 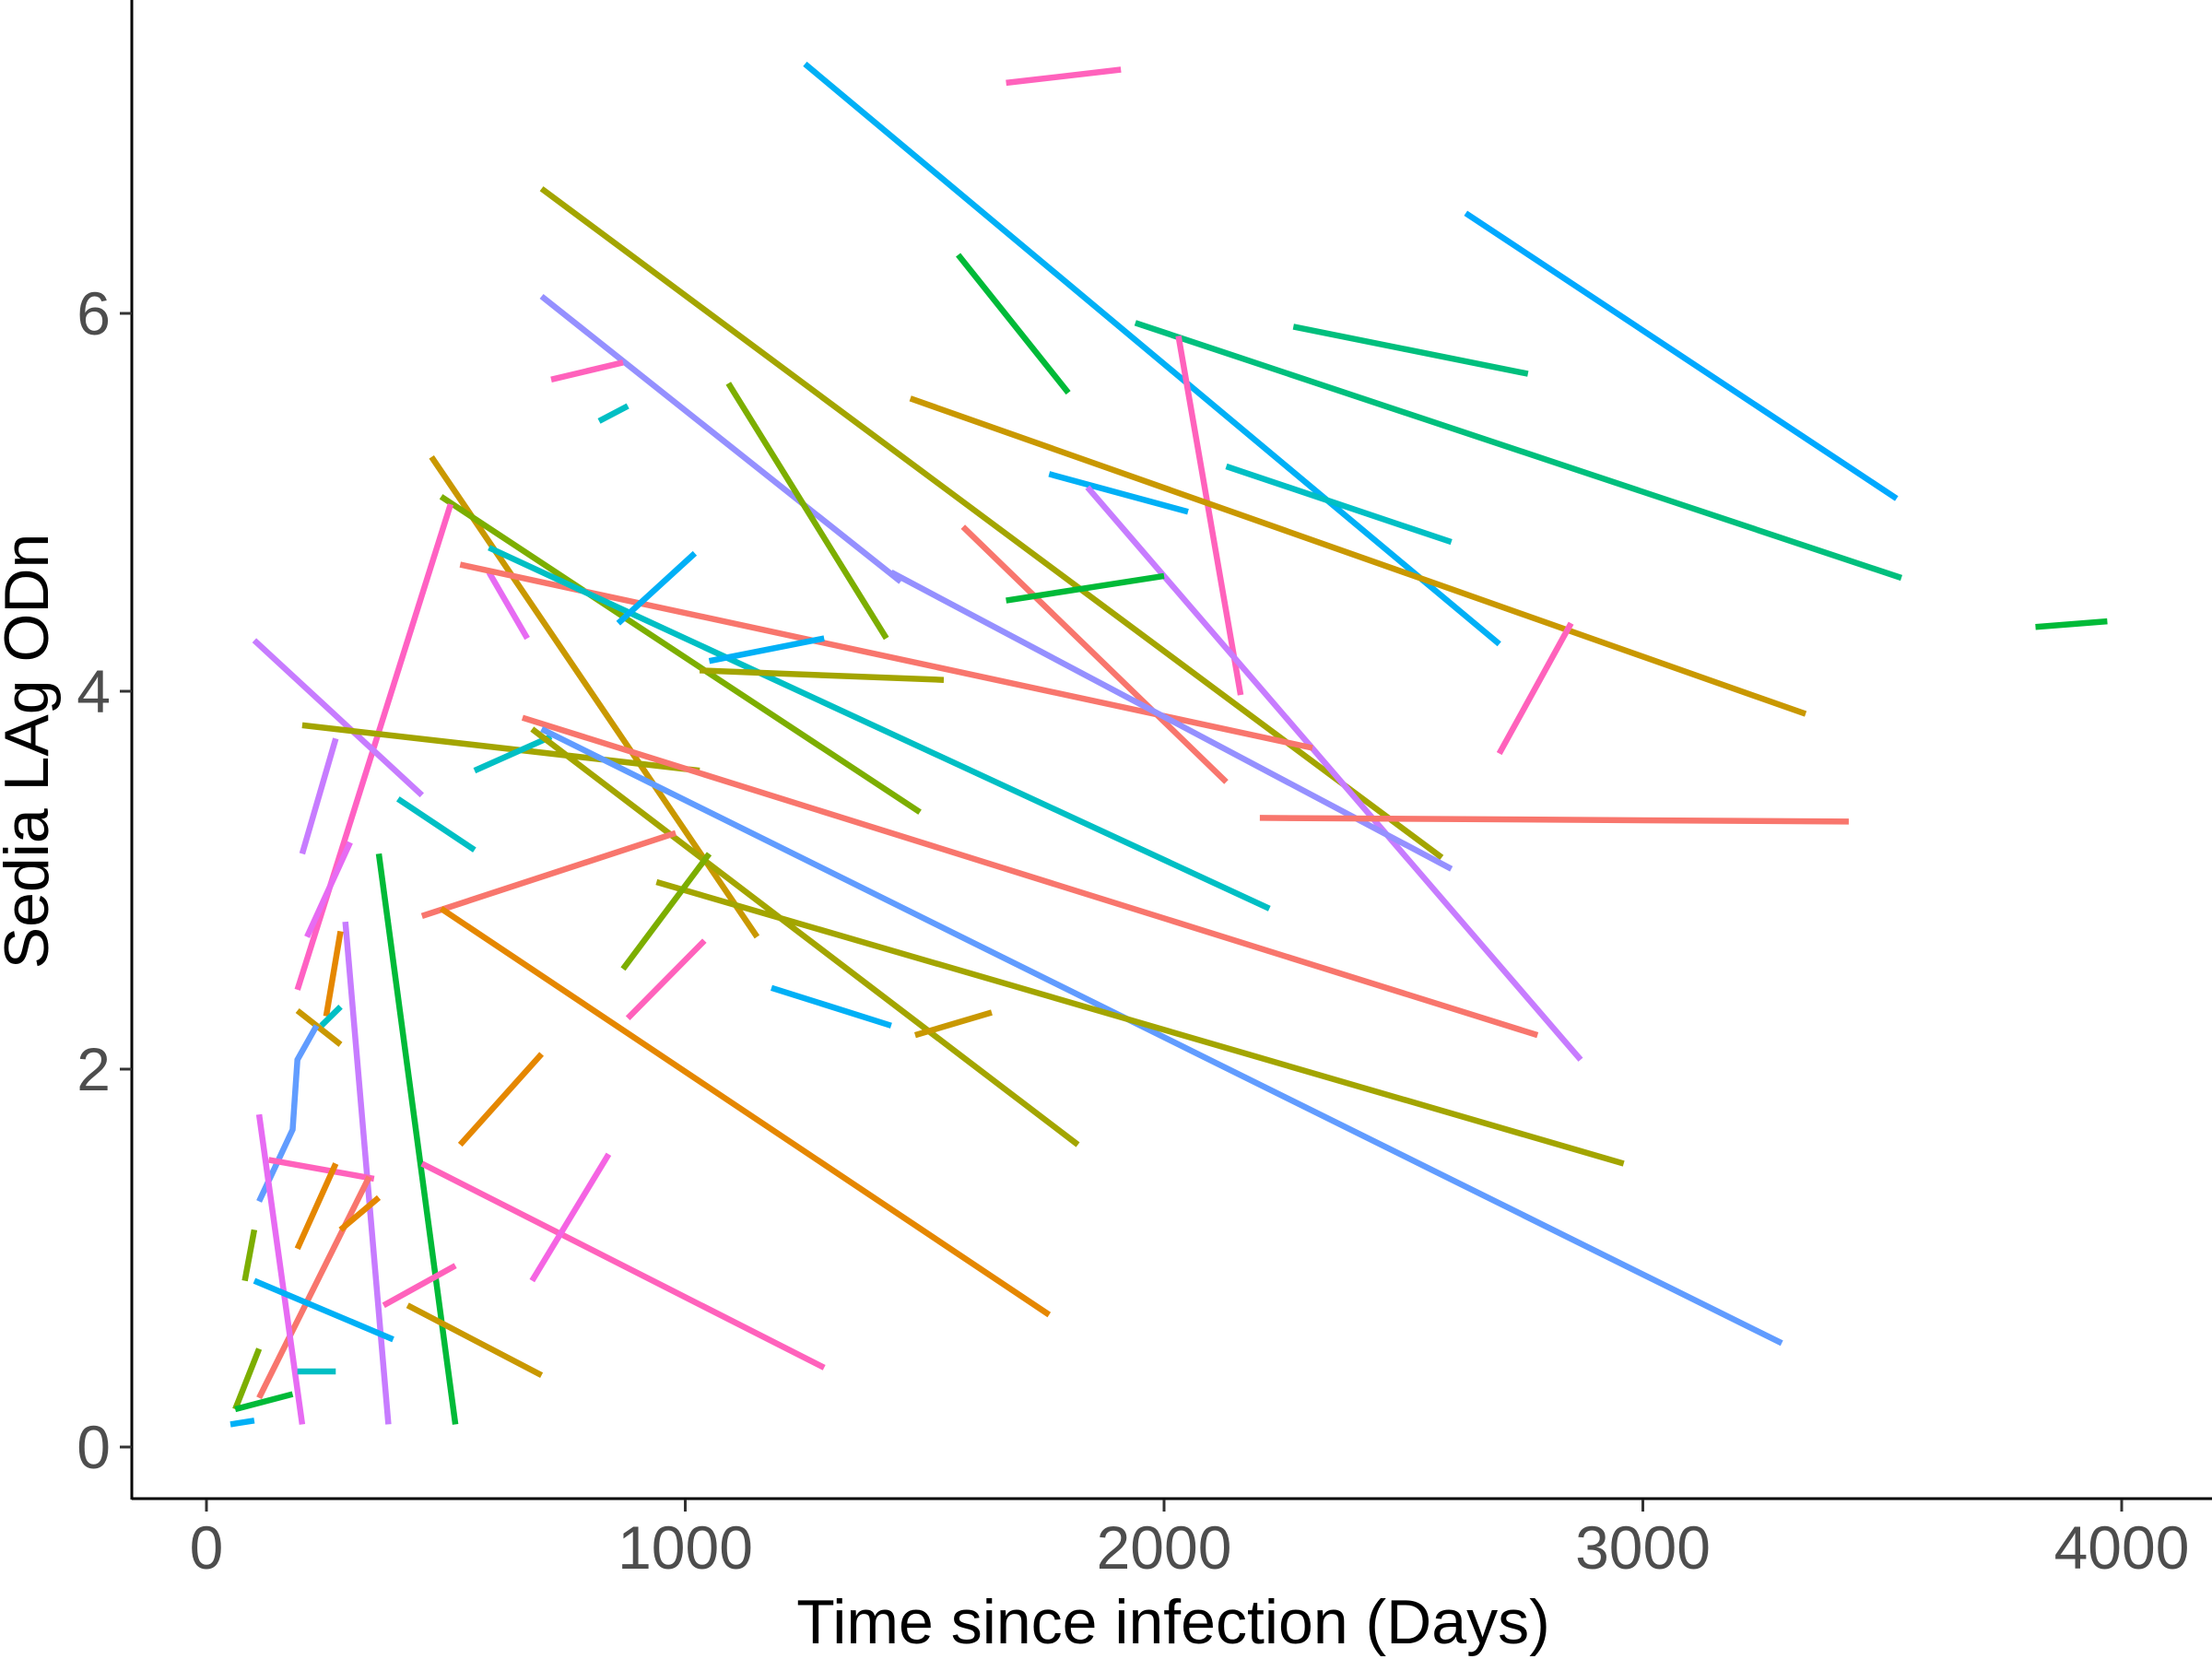 What do you see at coordinates (1164, 1547) in the screenshot?
I see `x-tick-label: 2000` at bounding box center [1164, 1547].